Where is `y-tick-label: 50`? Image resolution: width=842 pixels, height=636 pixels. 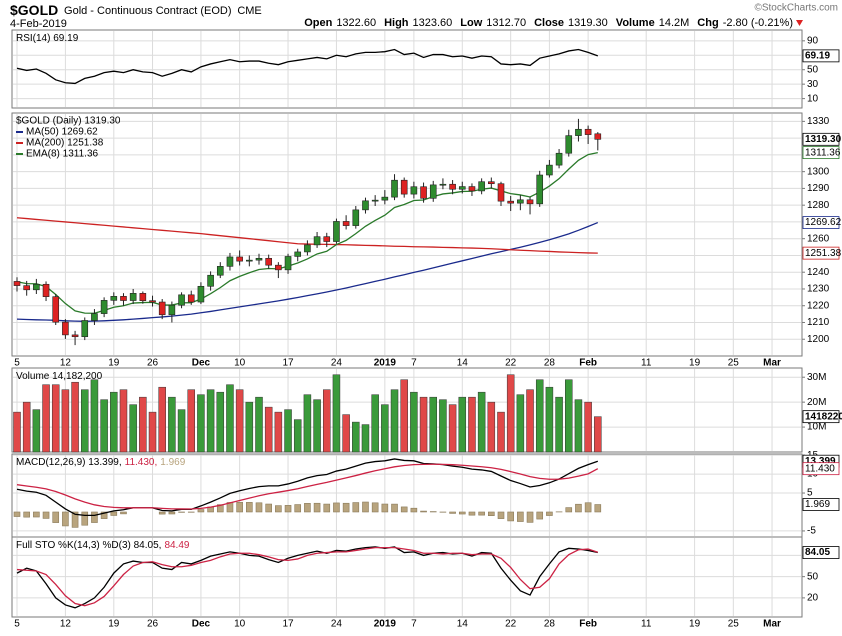 y-tick-label: 50 is located at coordinates (813, 576).